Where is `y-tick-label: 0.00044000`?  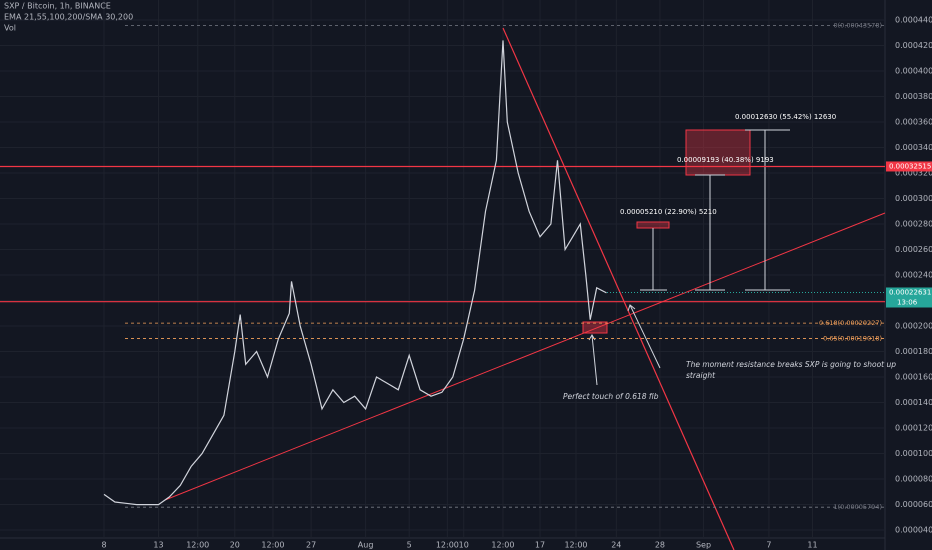
y-tick-label: 0.00044000 is located at coordinates (913, 20).